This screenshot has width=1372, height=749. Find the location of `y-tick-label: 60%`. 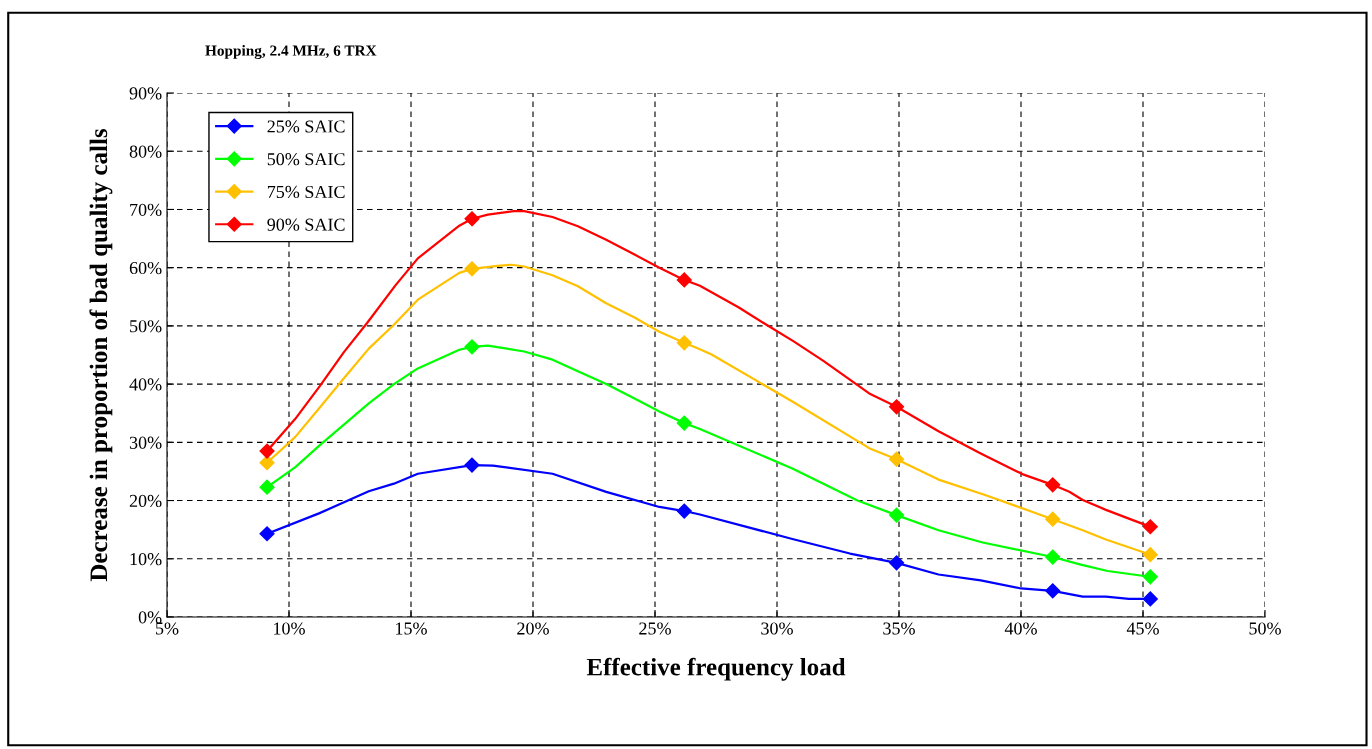

y-tick-label: 60% is located at coordinates (145, 268).